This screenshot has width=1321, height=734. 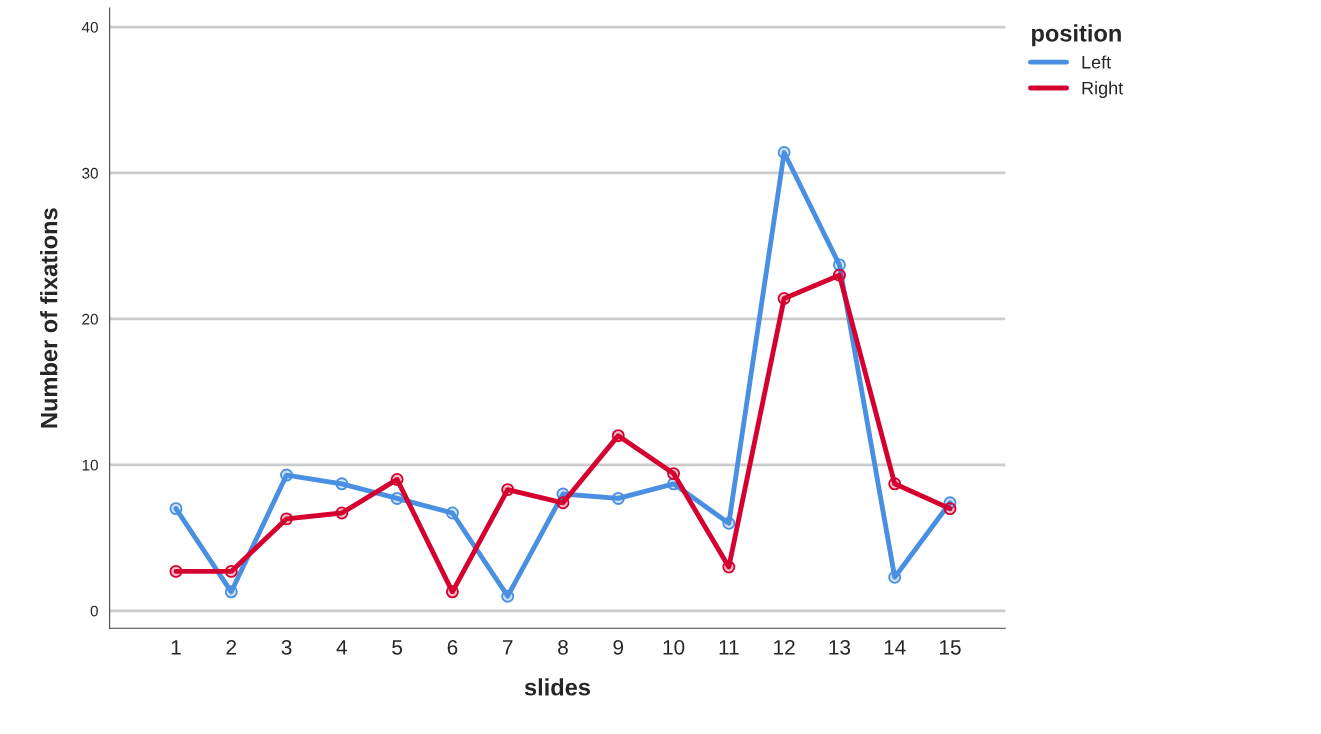 I want to click on legend-label: Left, so click(x=1097, y=62).